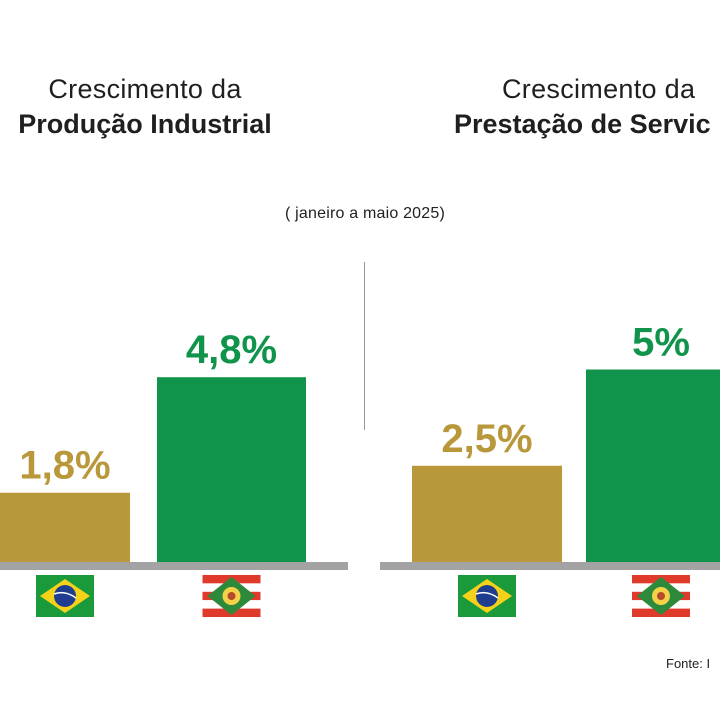 The image size is (720, 720). What do you see at coordinates (365, 213) in the screenshot?
I see `period-label: ( janeiro a maio 2025)` at bounding box center [365, 213].